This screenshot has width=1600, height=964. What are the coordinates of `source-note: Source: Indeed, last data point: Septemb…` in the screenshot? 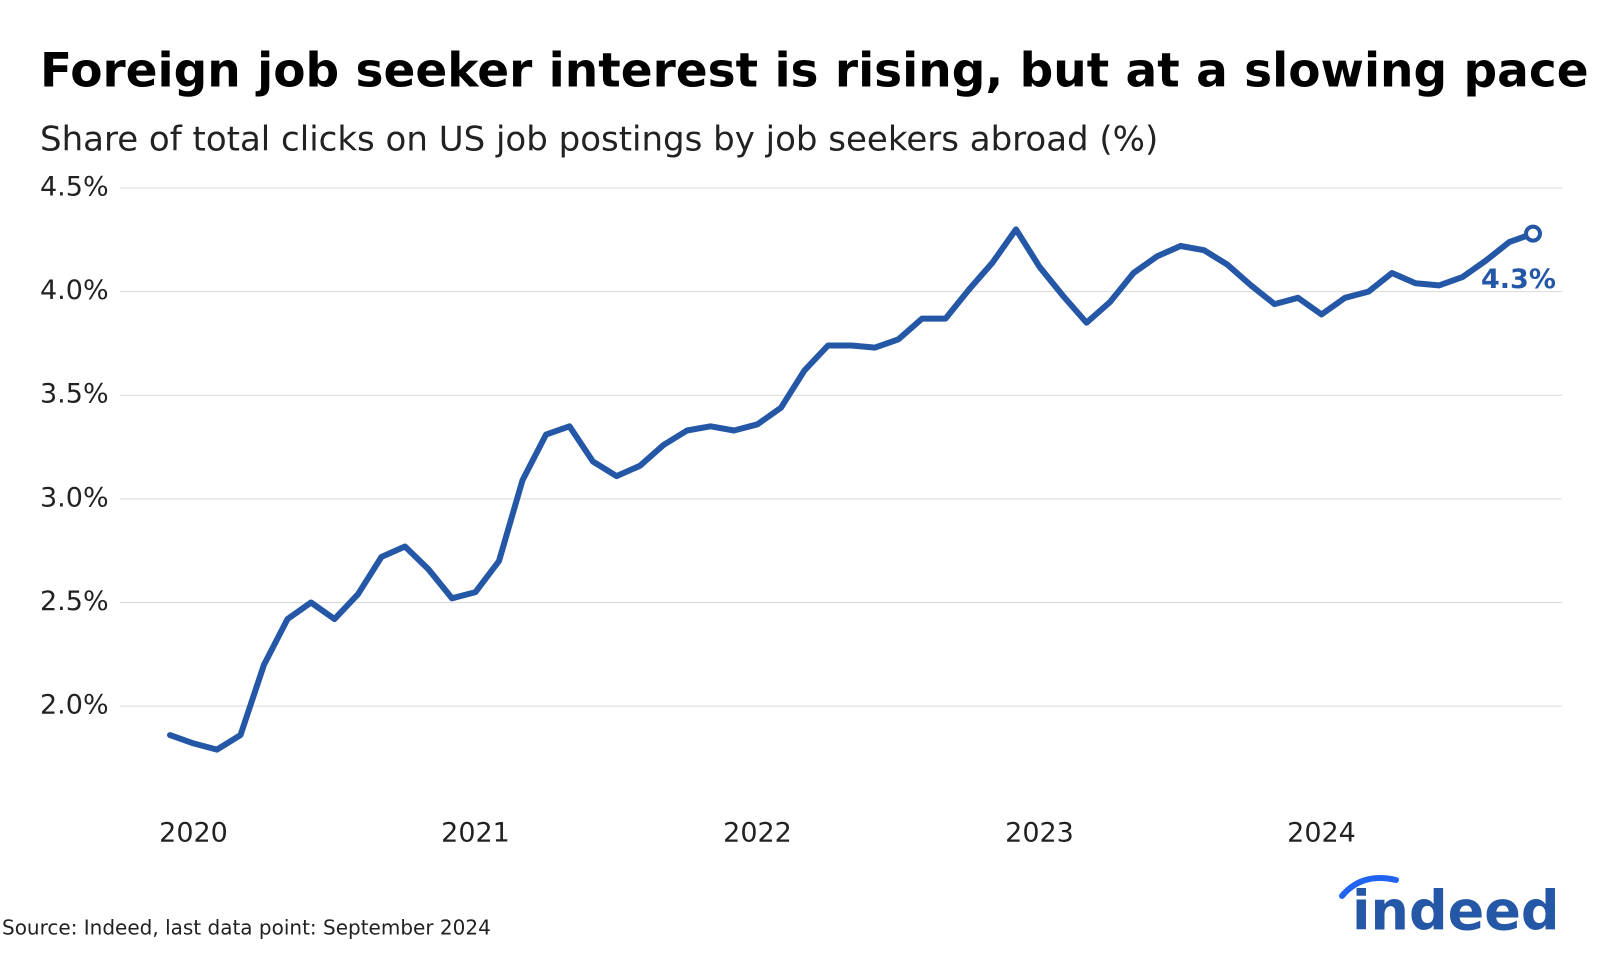 It's located at (246, 928).